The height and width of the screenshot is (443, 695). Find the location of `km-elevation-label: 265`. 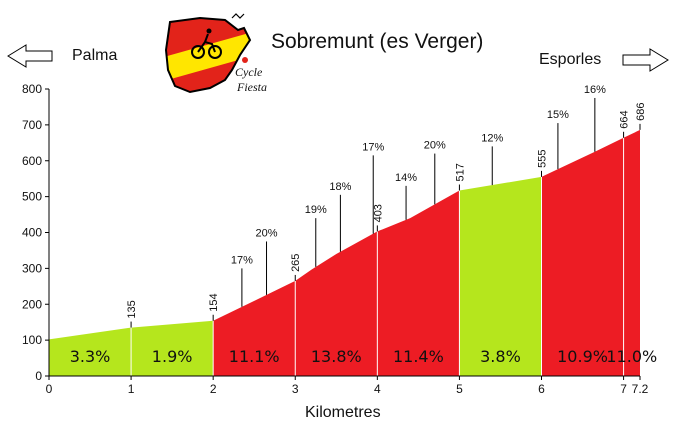

km-elevation-label: 265 is located at coordinates (296, 263).